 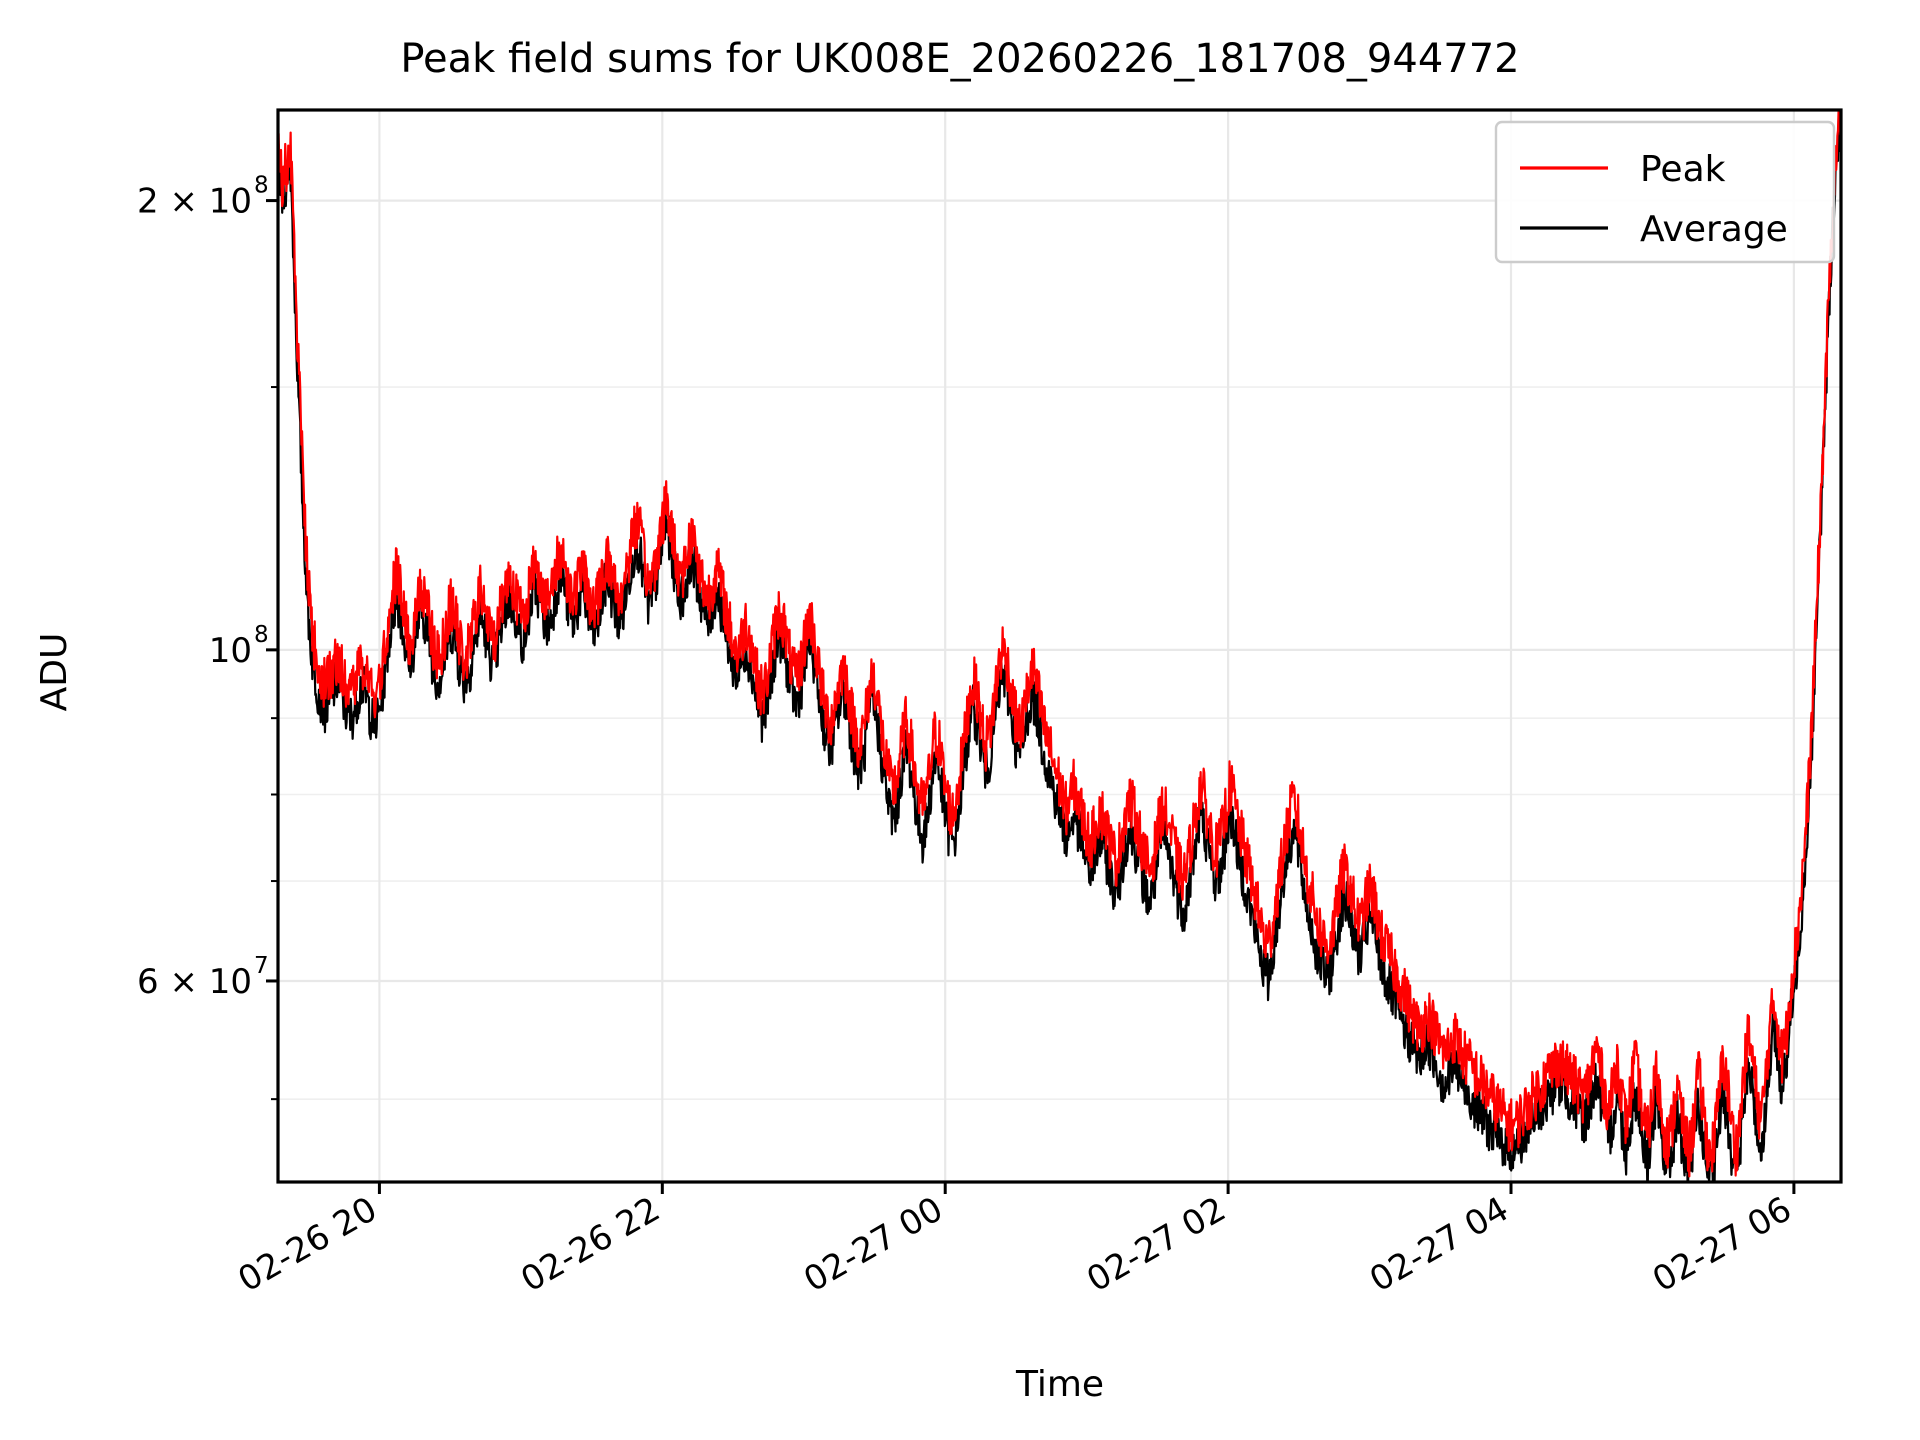 I want to click on y-tick-label: 6 × 10 7, so click(x=203, y=977).